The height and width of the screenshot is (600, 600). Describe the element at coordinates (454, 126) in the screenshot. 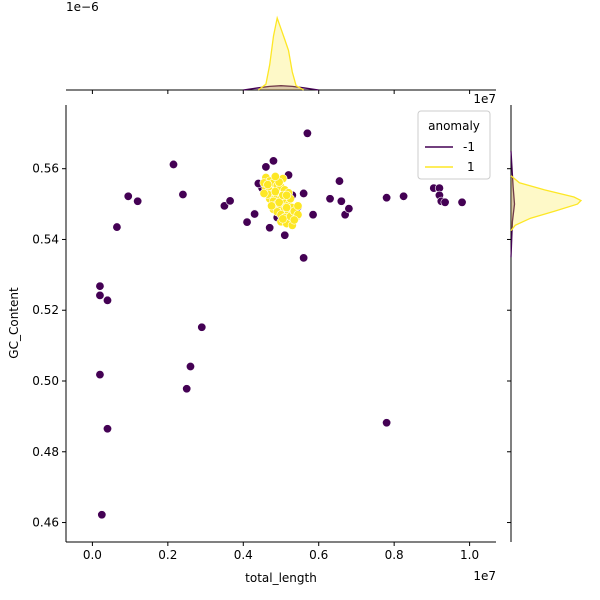

I see `legend-title: anomaly` at that location.